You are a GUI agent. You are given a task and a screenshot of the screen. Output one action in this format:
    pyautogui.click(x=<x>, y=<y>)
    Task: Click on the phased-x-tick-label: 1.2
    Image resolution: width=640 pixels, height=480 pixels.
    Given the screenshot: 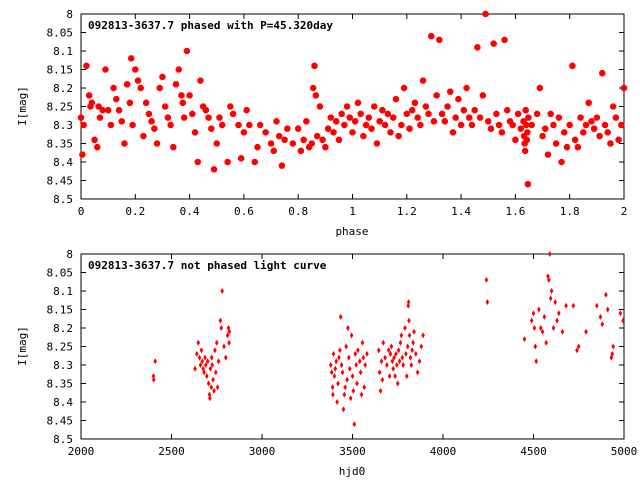 What is the action you would take?
    pyautogui.click(x=407, y=211)
    